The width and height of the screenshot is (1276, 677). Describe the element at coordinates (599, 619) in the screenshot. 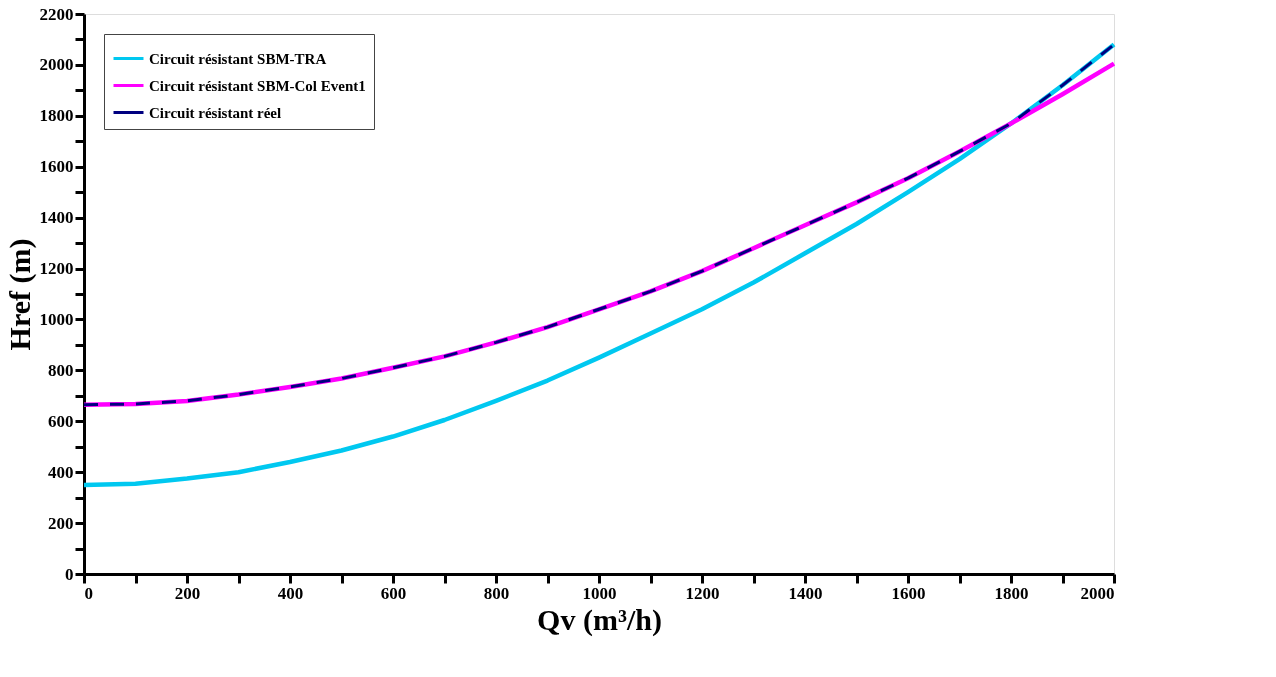

I see `x-axis-title: Qv (m³/h)` at that location.